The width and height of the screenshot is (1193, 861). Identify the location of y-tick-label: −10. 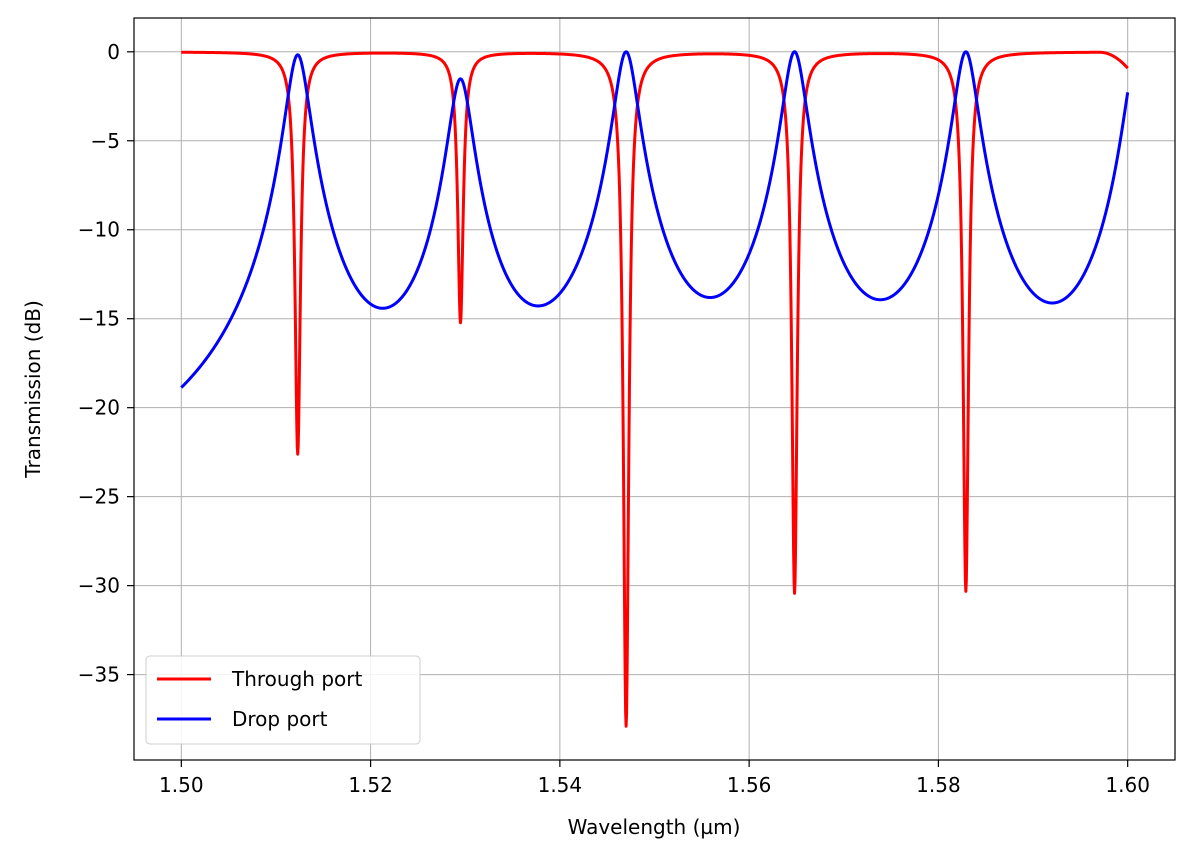
(99, 230).